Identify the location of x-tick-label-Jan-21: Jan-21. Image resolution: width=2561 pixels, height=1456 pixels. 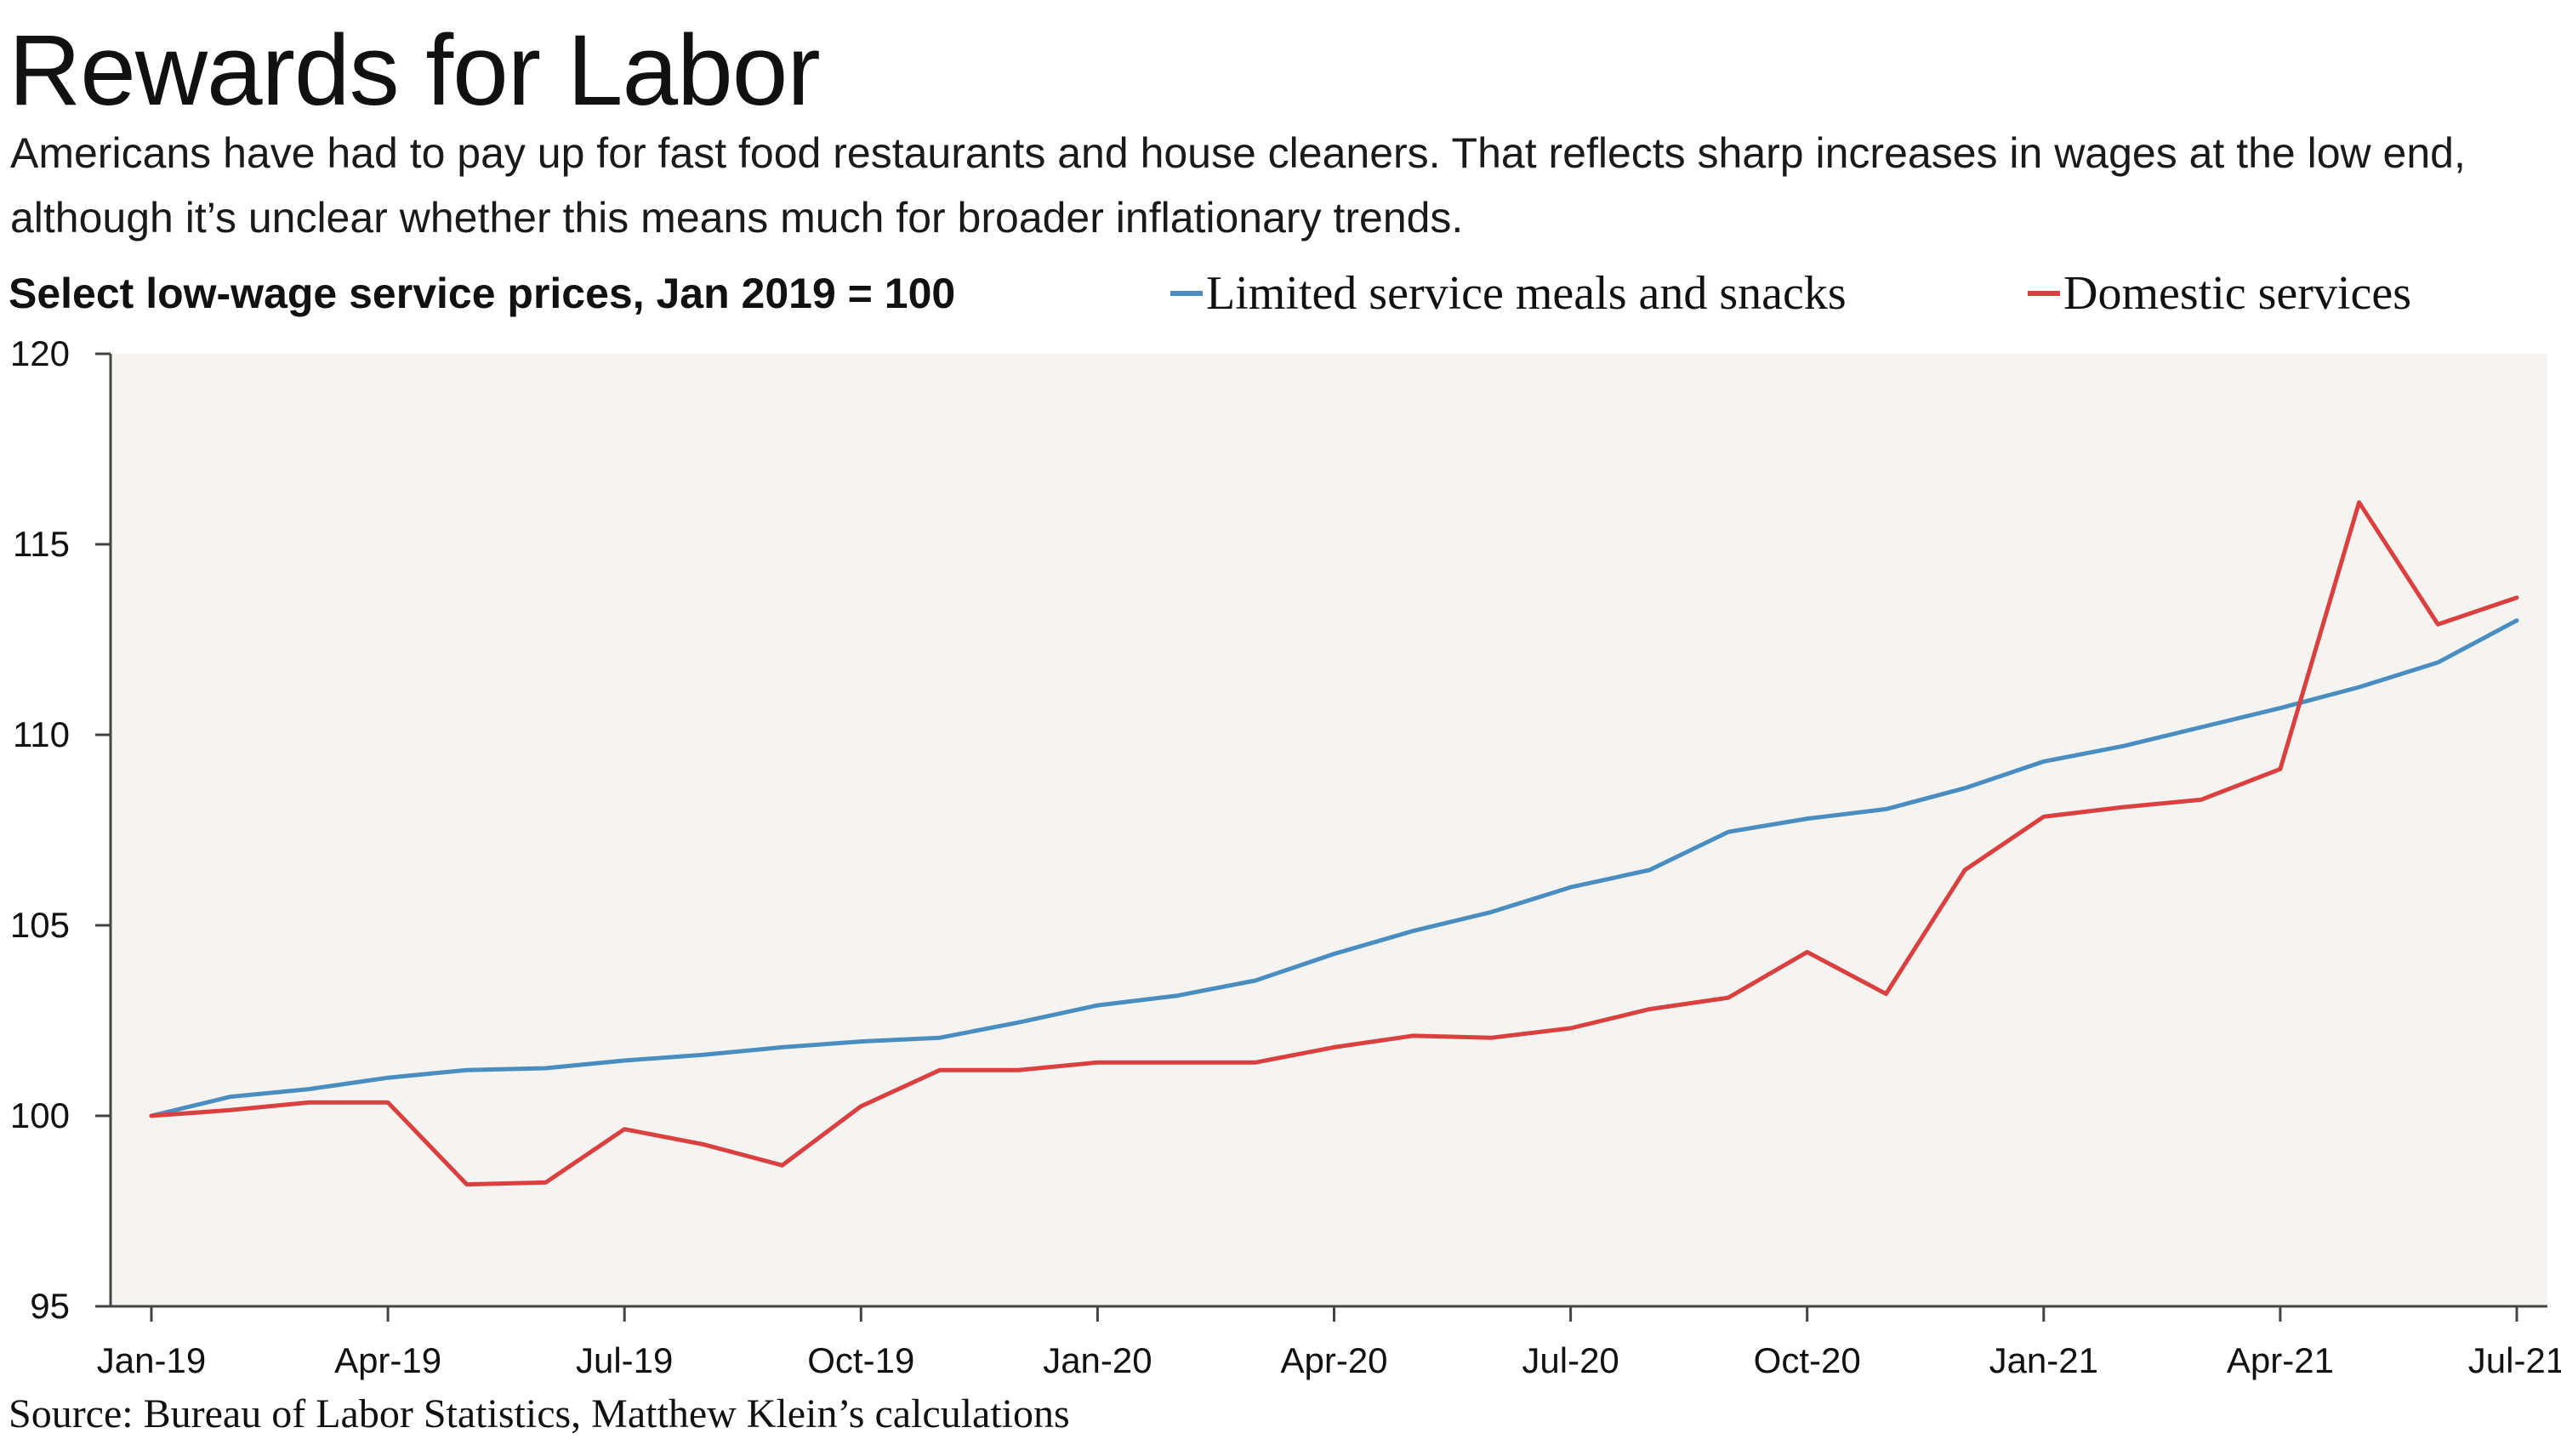
(2043, 1360).